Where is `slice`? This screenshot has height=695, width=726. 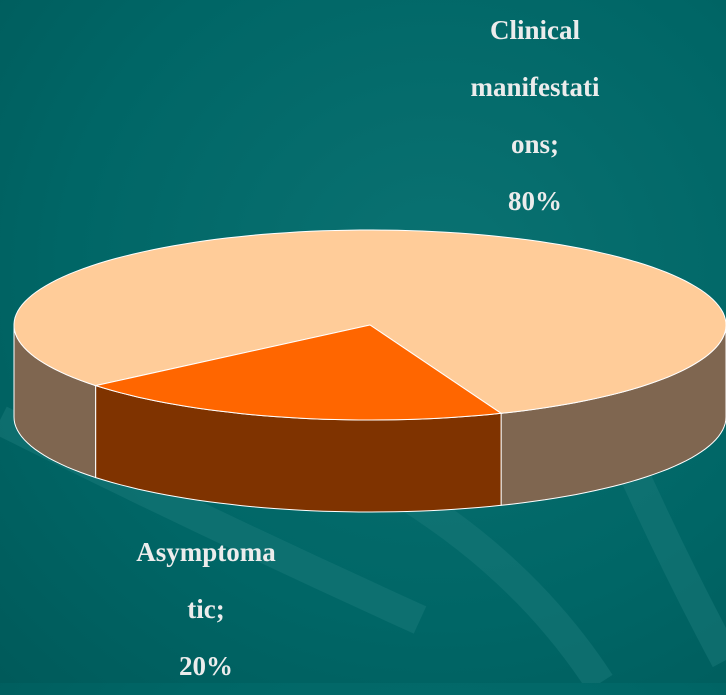 slice is located at coordinates (298, 372).